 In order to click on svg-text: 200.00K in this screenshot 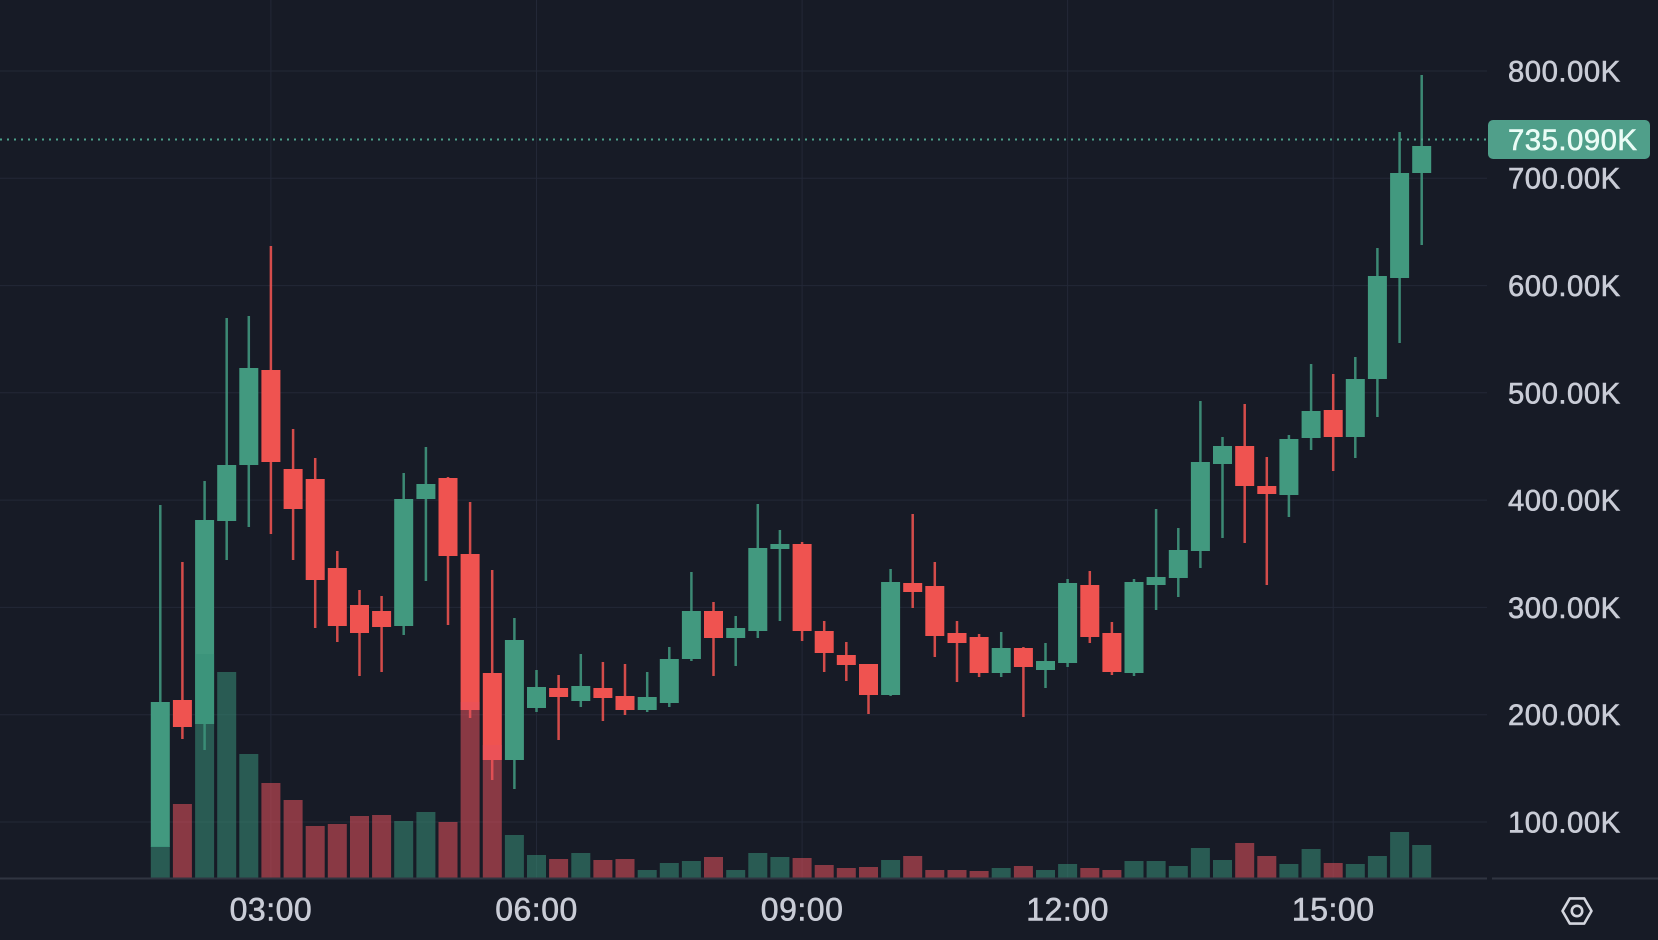, I will do `click(1564, 715)`.